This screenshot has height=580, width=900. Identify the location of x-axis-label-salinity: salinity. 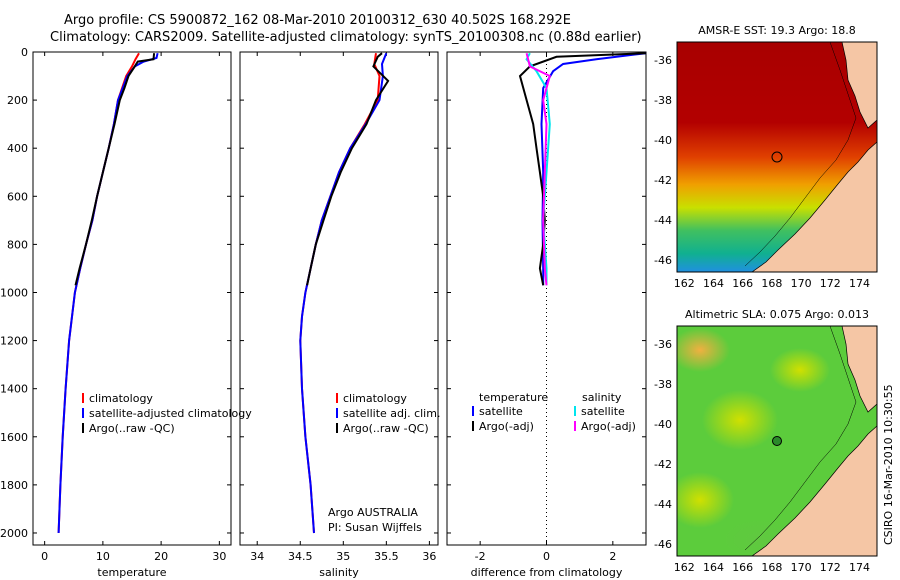
(339, 572).